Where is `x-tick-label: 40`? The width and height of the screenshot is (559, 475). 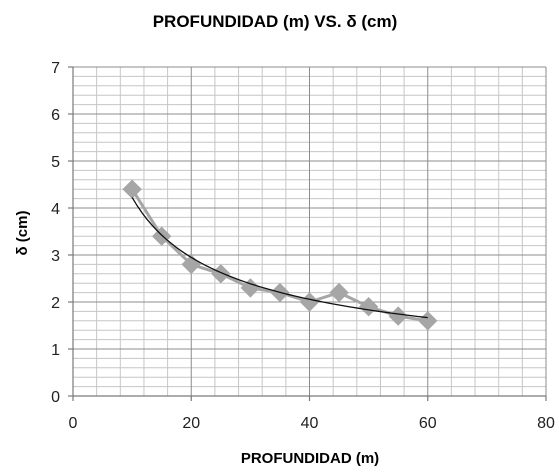
x-tick-label: 40 is located at coordinates (310, 423).